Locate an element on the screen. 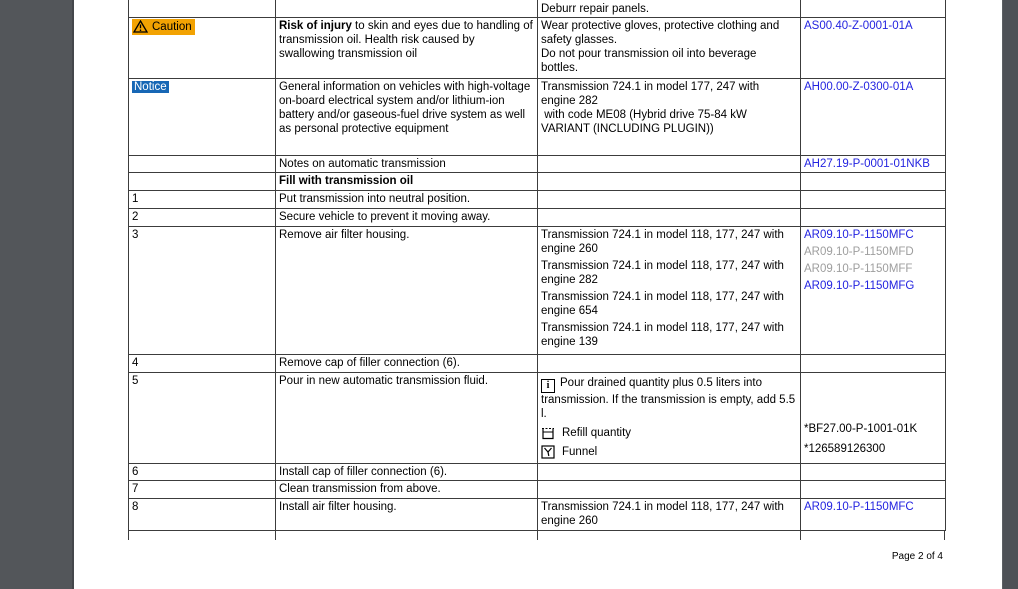 The image size is (1018, 589). table-row-step: 7 Clean transmission from above. is located at coordinates (537, 489).